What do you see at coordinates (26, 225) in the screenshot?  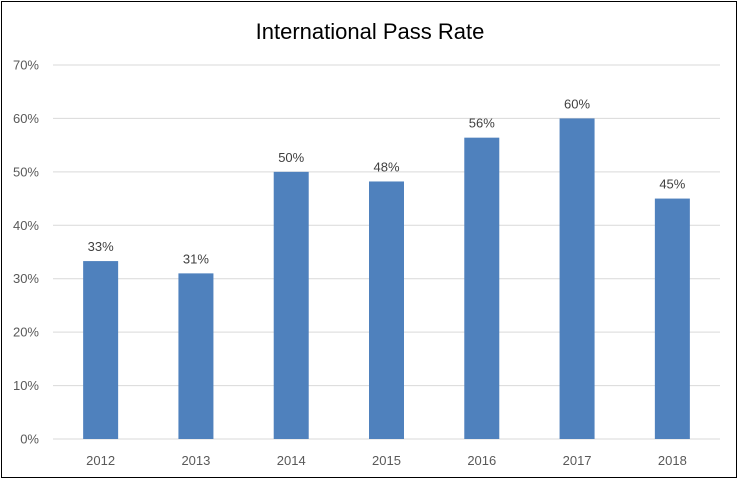 I see `y-tick-label: 40%` at bounding box center [26, 225].